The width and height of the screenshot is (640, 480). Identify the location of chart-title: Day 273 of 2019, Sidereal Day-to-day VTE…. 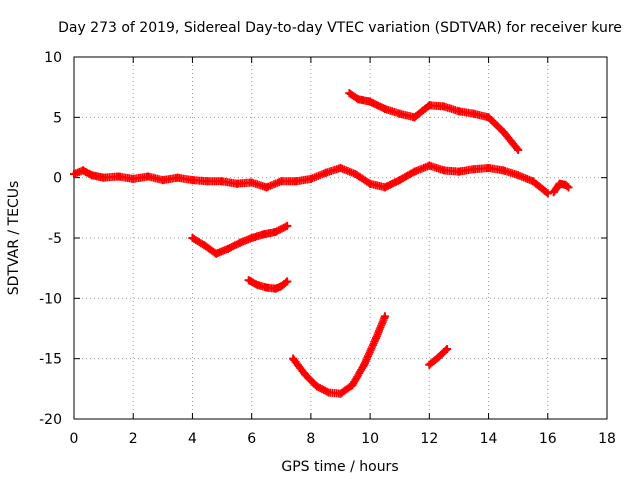
(340, 28).